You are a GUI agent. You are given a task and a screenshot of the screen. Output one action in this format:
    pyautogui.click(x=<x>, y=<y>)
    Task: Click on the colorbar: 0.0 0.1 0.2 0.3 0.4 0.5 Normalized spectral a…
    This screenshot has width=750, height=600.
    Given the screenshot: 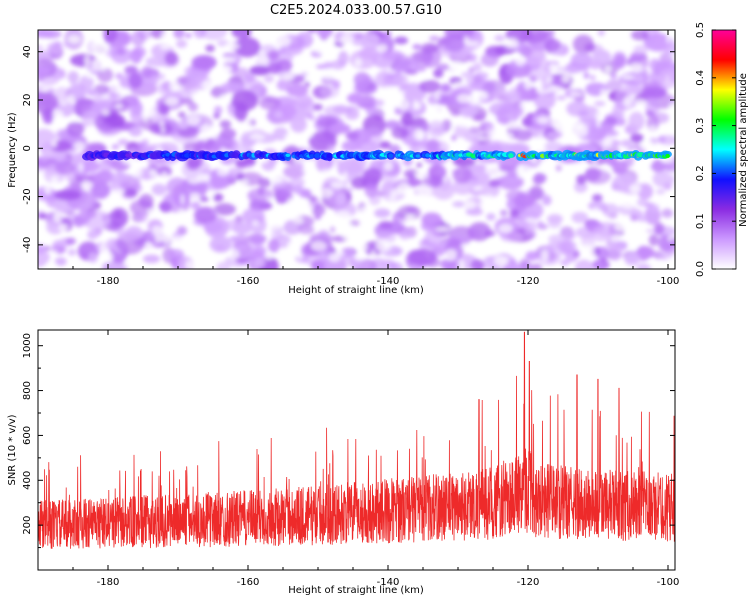 What is the action you would take?
    pyautogui.click(x=722, y=149)
    